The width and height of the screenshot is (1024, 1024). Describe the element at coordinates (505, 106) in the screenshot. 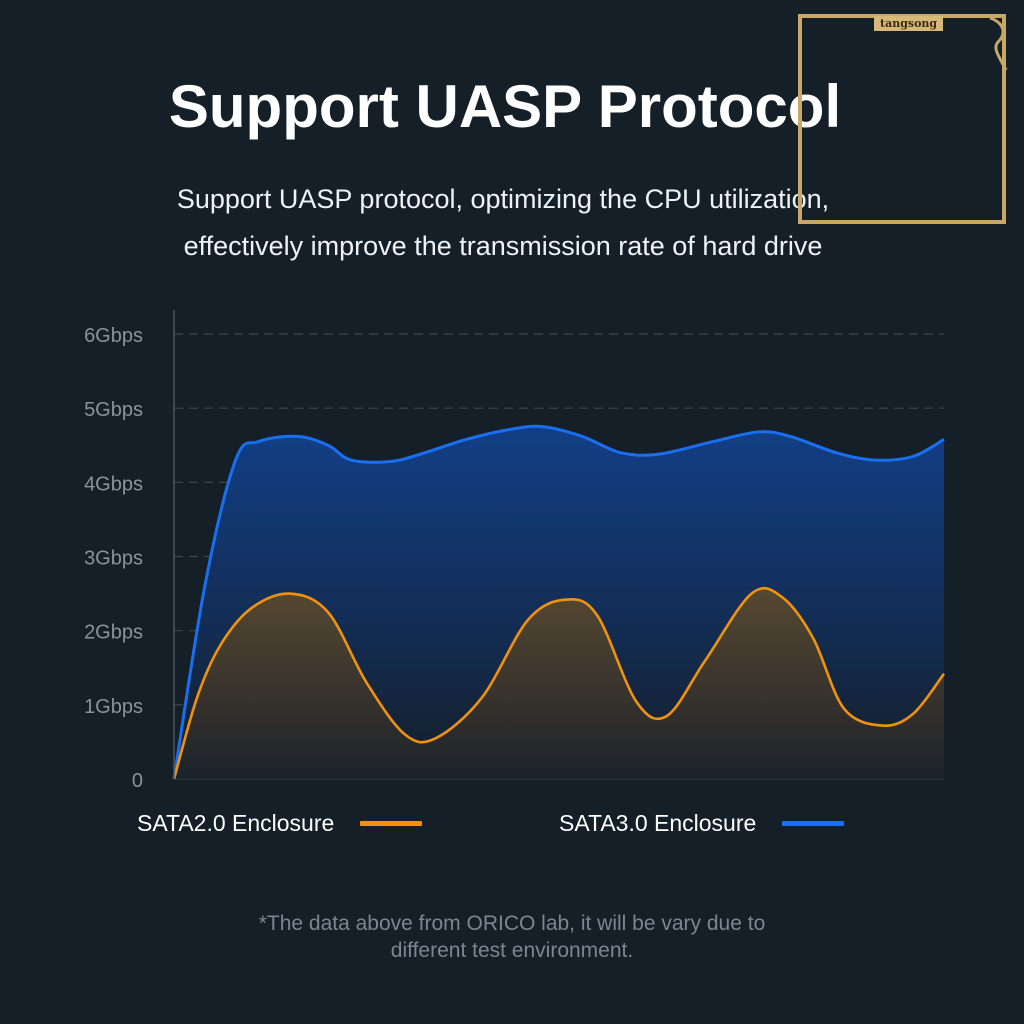

I see `page-title: Support UASP Protocol` at that location.